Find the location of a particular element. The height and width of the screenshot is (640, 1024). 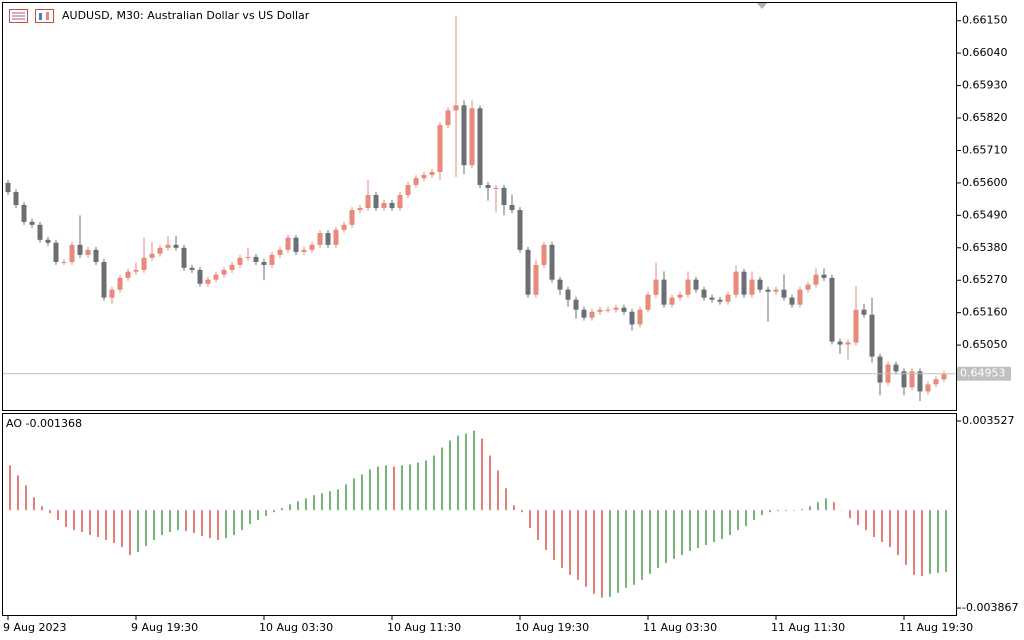

symbol-icon is located at coordinates (18, 16).